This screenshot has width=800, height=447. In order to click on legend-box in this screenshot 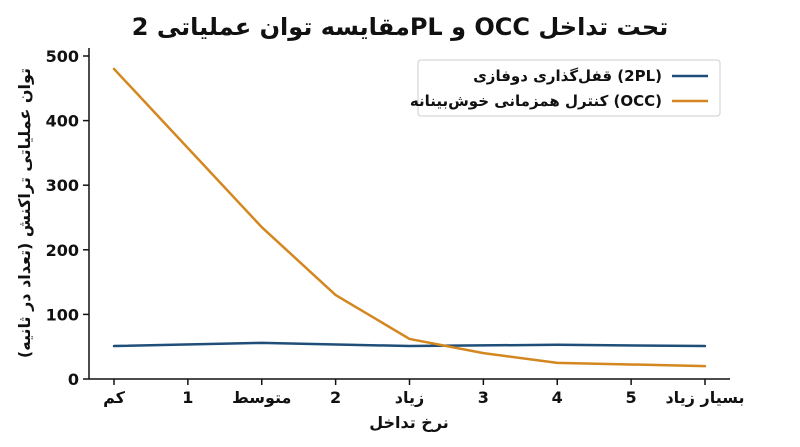, I will do `click(569, 88)`.